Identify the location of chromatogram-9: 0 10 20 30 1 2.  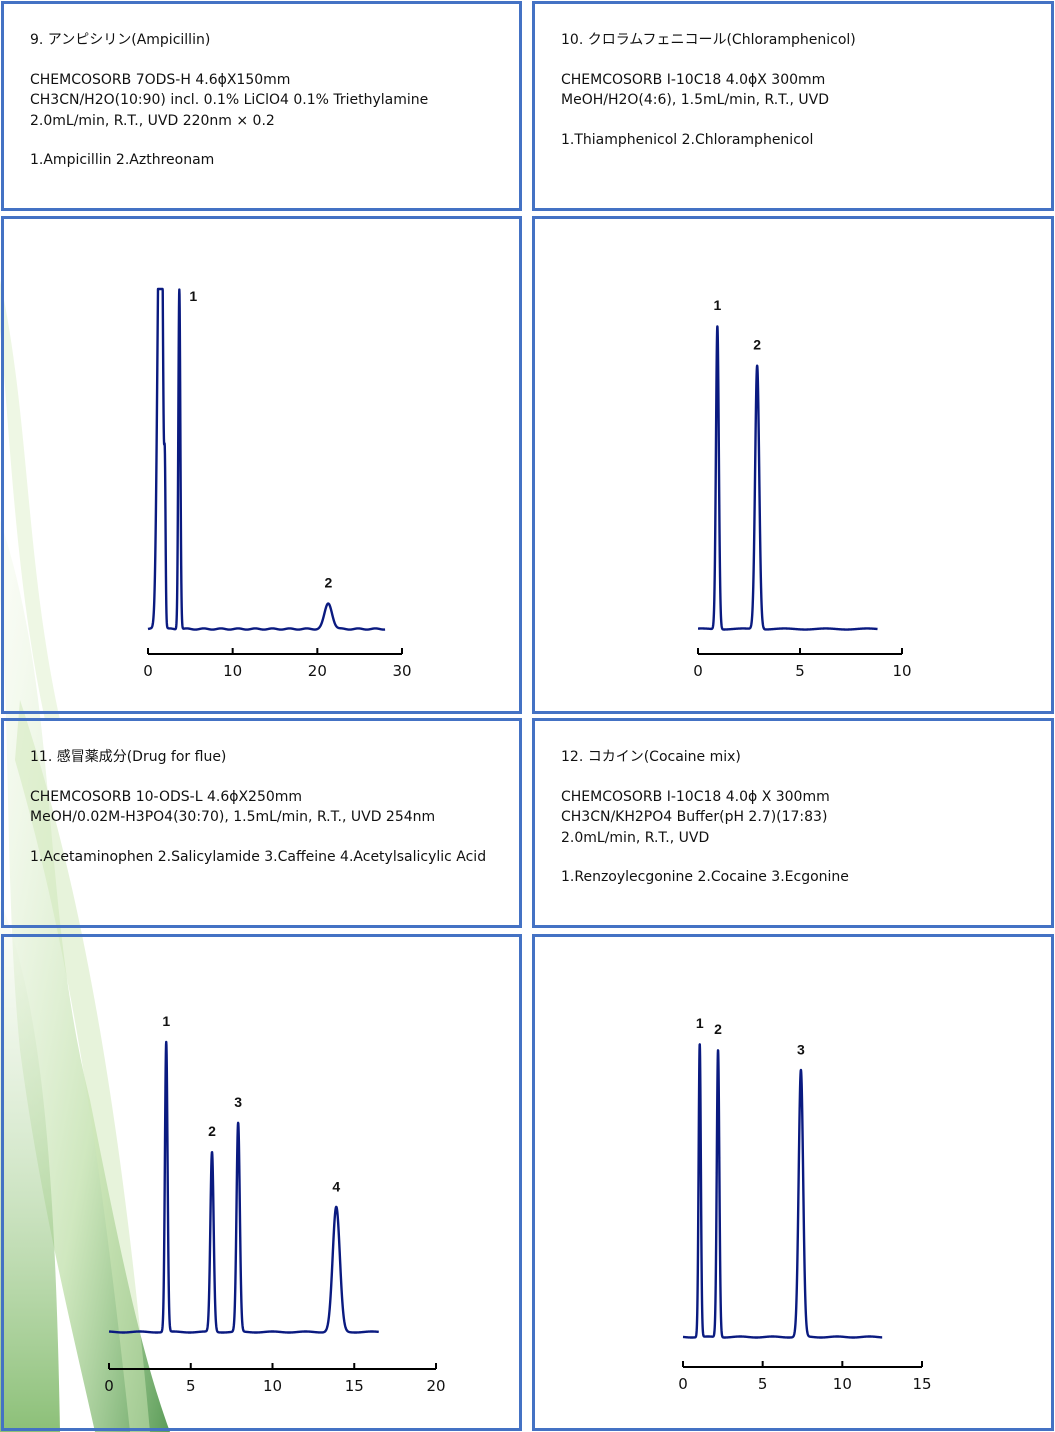
(277, 483).